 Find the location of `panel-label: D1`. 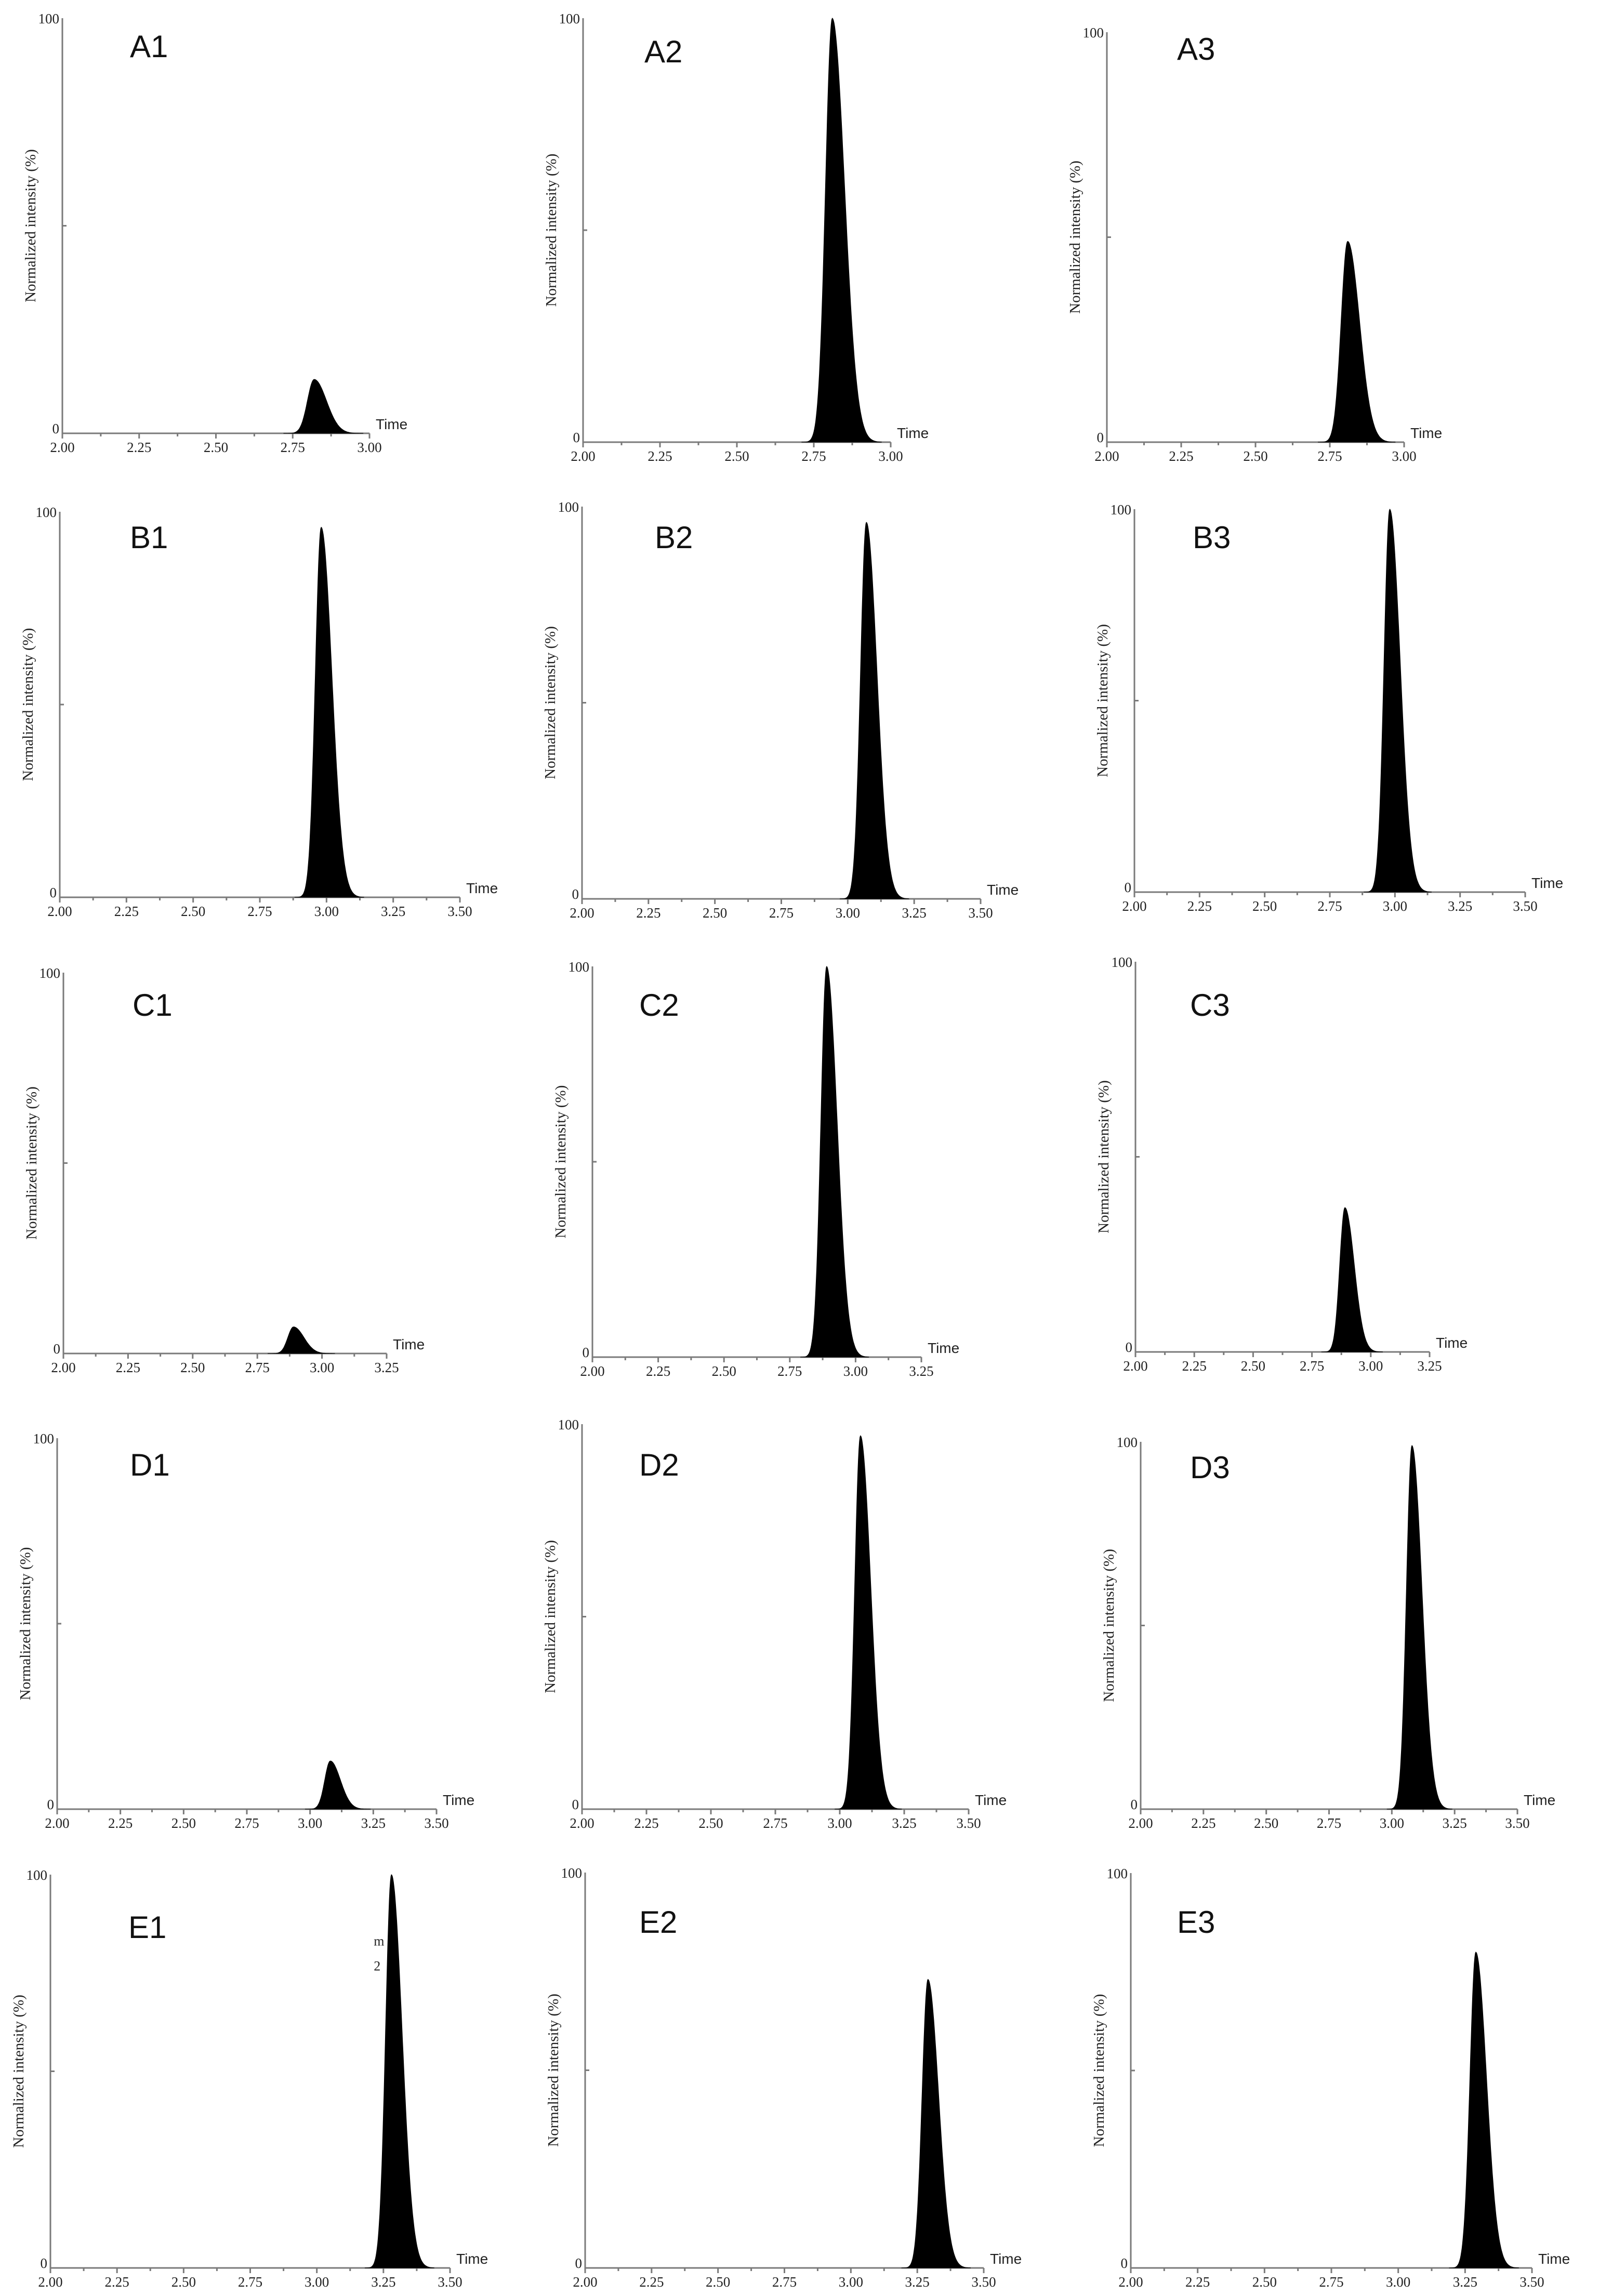

panel-label: D1 is located at coordinates (150, 1465).